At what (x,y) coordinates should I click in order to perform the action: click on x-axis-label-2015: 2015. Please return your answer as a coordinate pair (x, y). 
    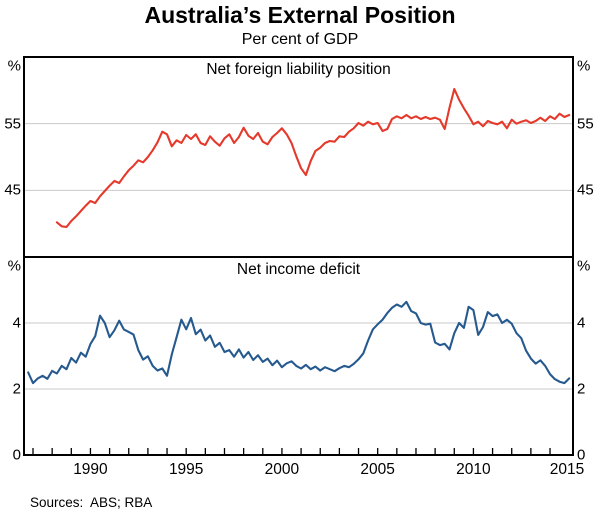
    Looking at the image, I should click on (567, 469).